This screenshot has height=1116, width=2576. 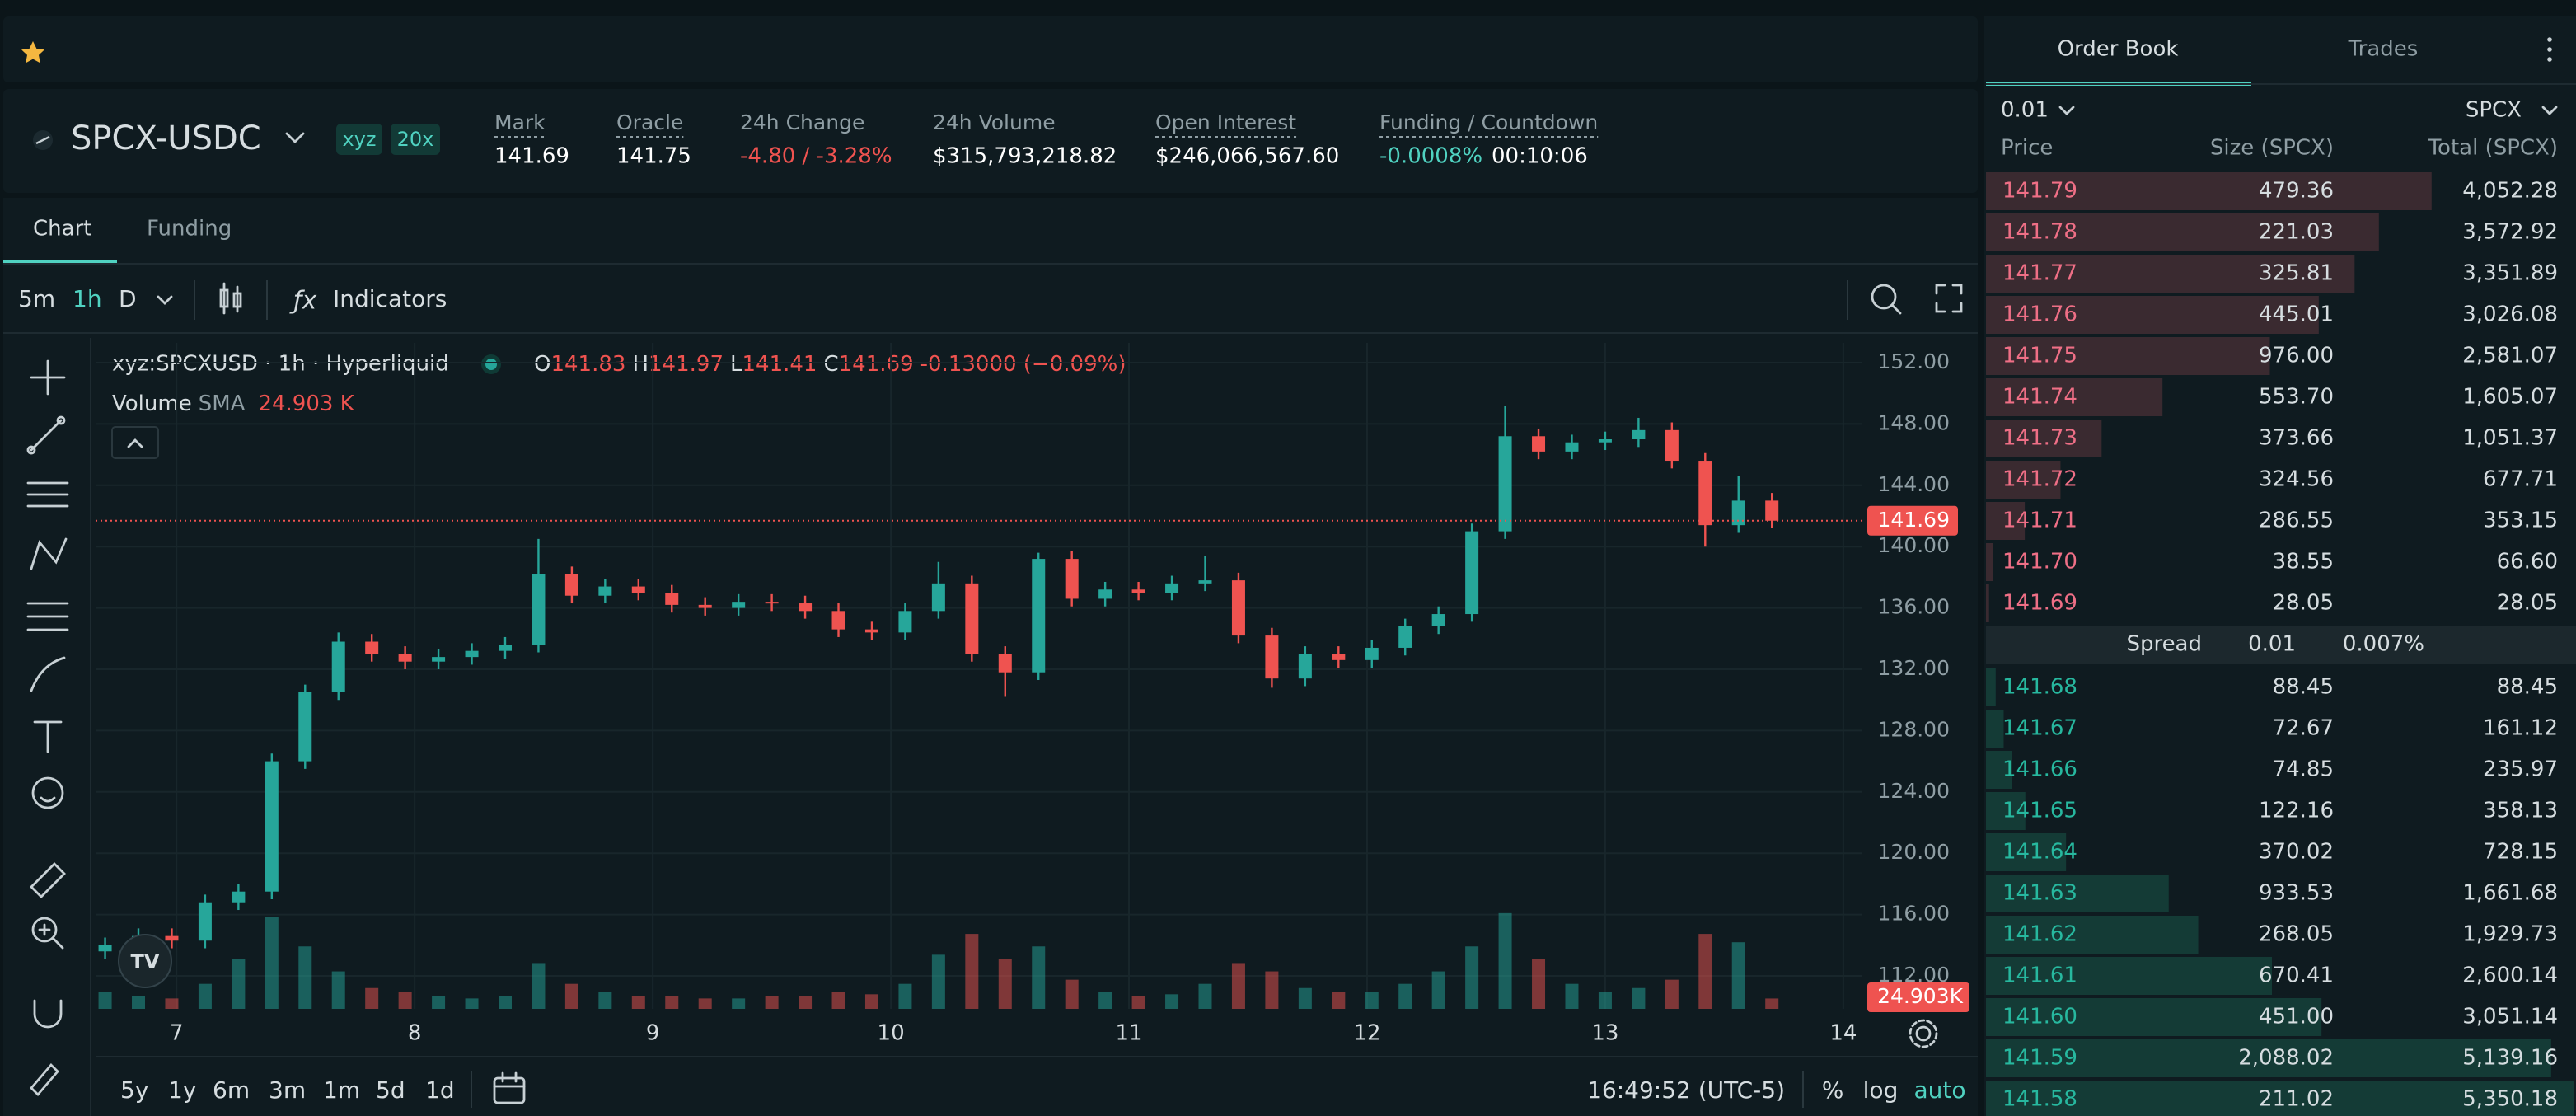 I want to click on interval: 5m, so click(x=36, y=298).